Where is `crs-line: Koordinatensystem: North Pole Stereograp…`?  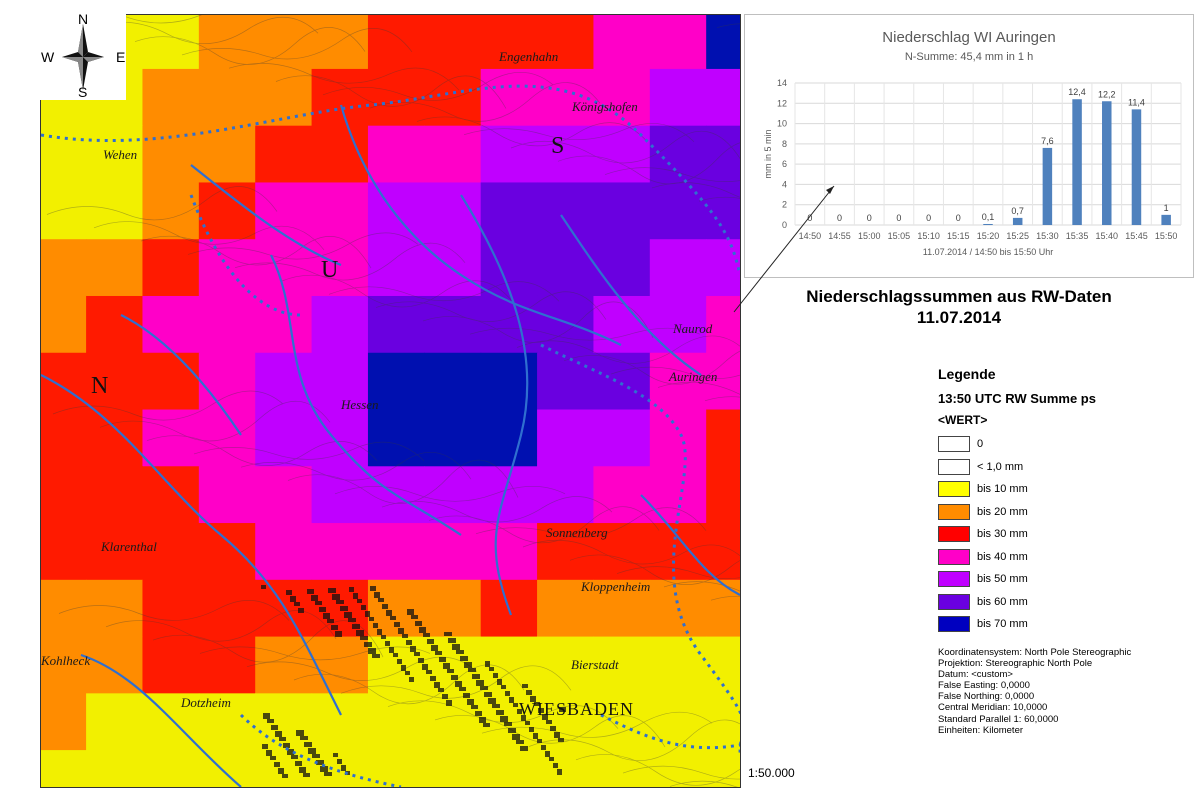
crs-line: Koordinatensystem: North Pole Stereograp… is located at coordinates (1035, 652).